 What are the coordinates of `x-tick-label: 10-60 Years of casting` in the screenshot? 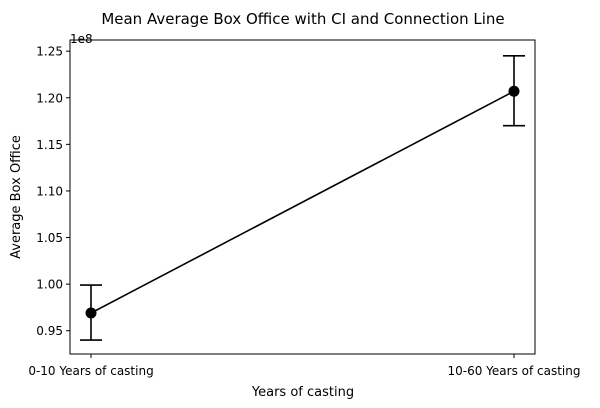 It's located at (513, 371).